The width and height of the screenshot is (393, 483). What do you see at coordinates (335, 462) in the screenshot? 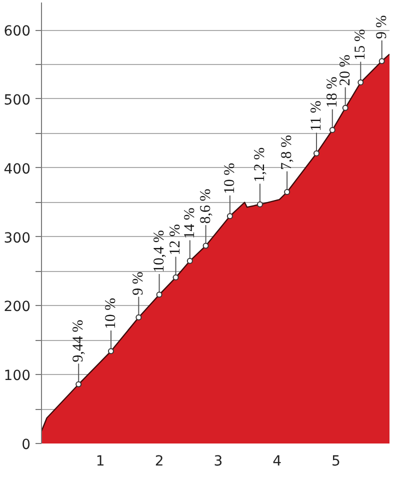
I see `x-tick-label: 5` at bounding box center [335, 462].